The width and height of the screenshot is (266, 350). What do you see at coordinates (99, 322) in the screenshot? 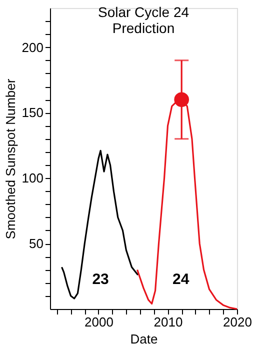
I see `x-tick-label: 2000` at bounding box center [99, 322].